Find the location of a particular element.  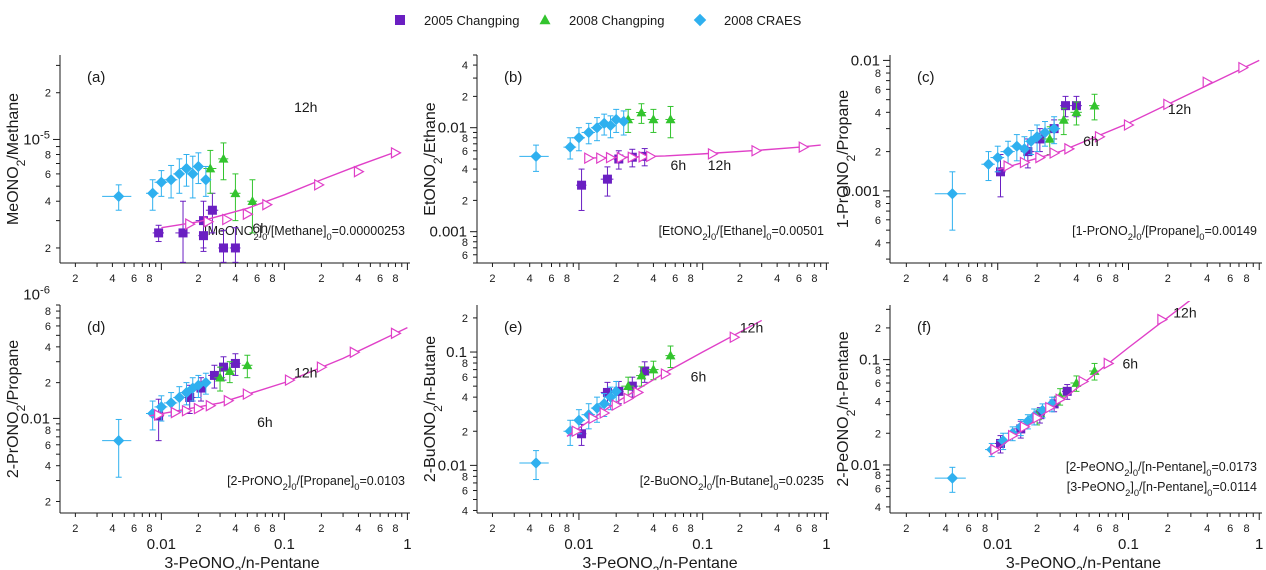

legend: 2005 Changping 2008 Changping 2008 CRAES is located at coordinates (598, 20).